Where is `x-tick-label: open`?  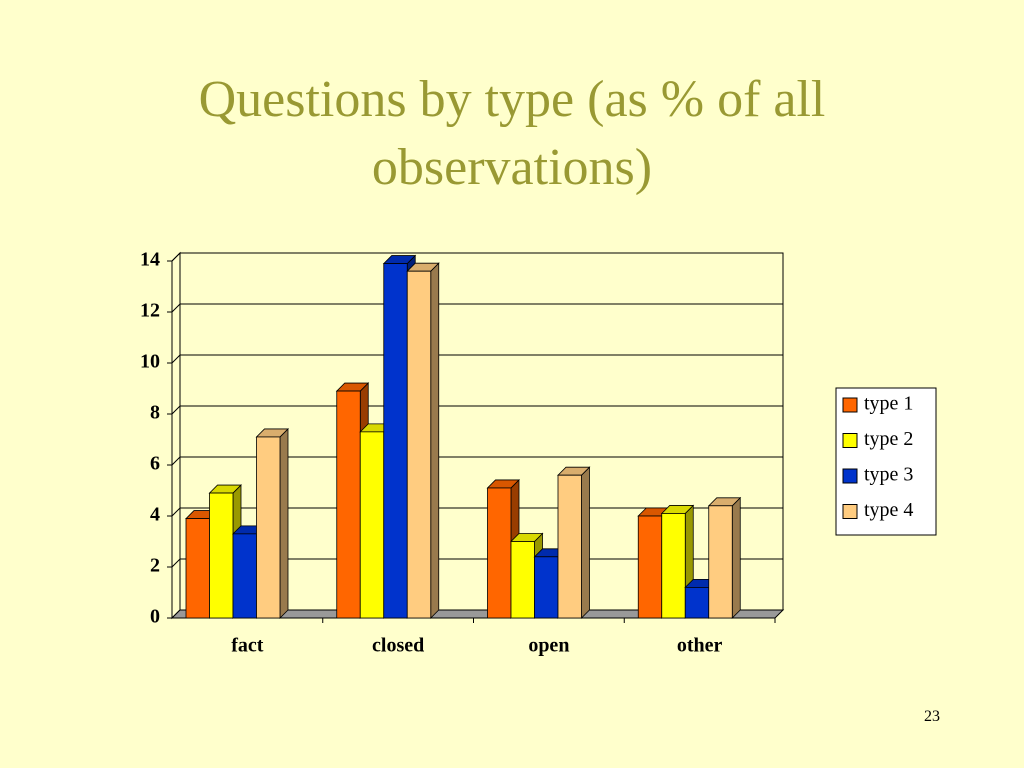
x-tick-label: open is located at coordinates (548, 646).